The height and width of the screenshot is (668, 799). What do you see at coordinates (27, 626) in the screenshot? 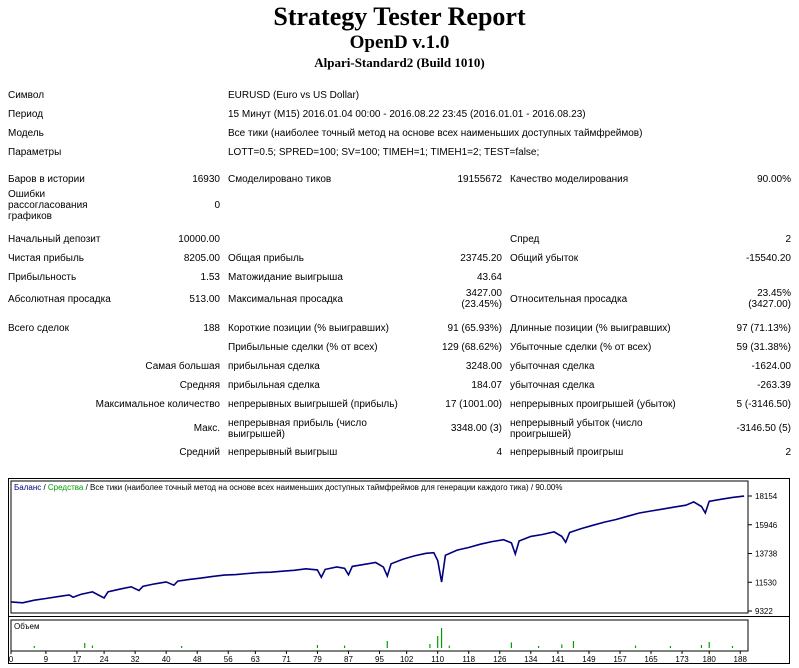
I see `volume-label: Объем` at bounding box center [27, 626].